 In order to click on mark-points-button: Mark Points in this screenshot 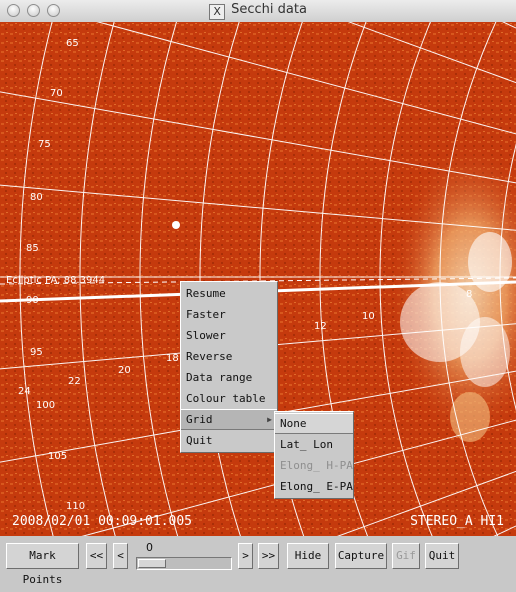, I will do `click(42, 556)`.